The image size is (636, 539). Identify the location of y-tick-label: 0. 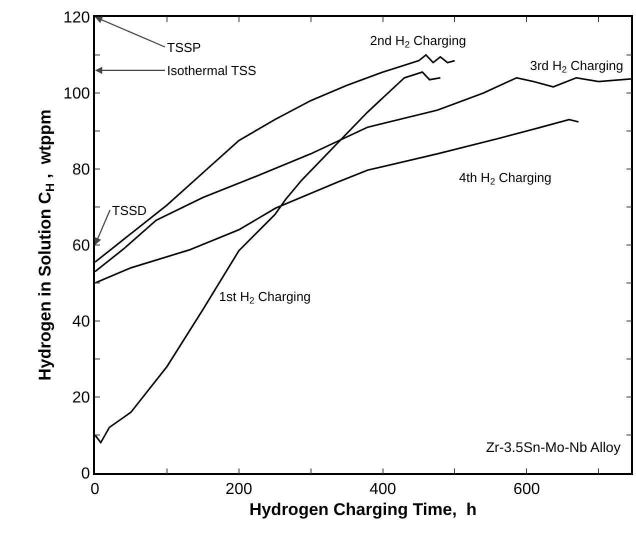
(85, 474).